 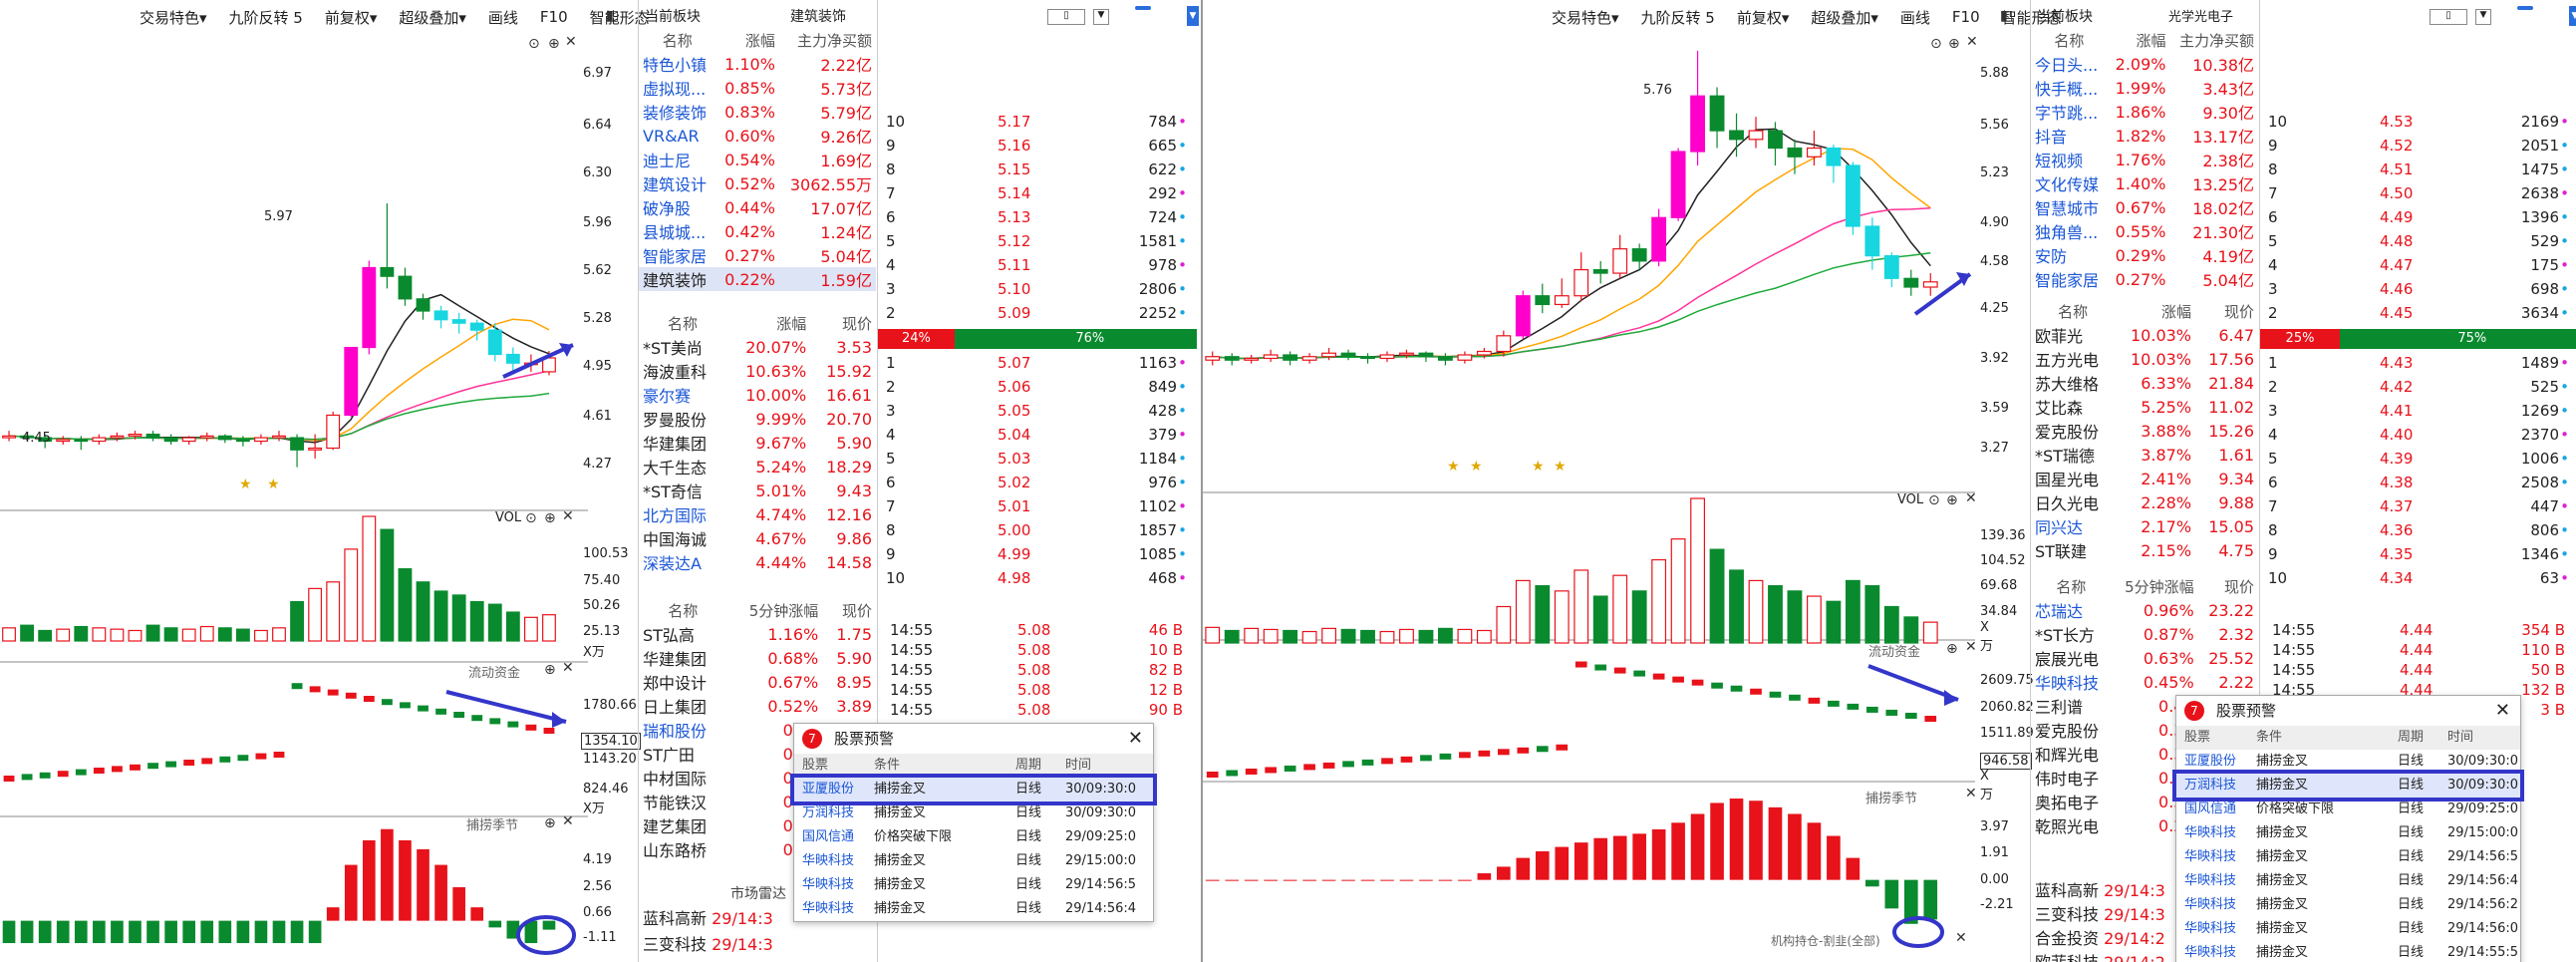 I want to click on bid-row: 2 5.06 849 •, so click(x=1037, y=387).